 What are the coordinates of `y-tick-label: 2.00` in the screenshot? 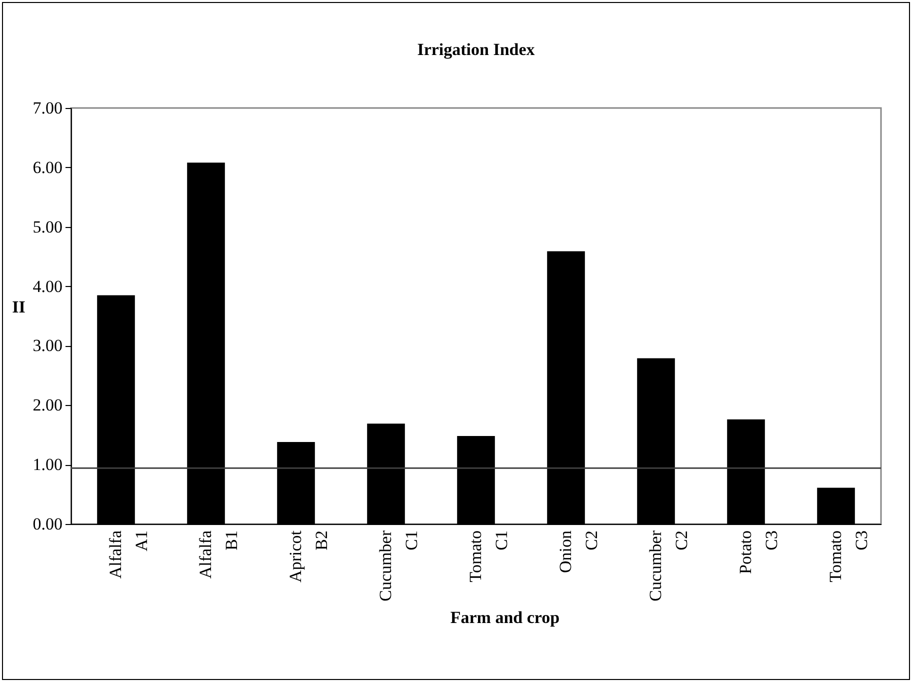 It's located at (47, 405).